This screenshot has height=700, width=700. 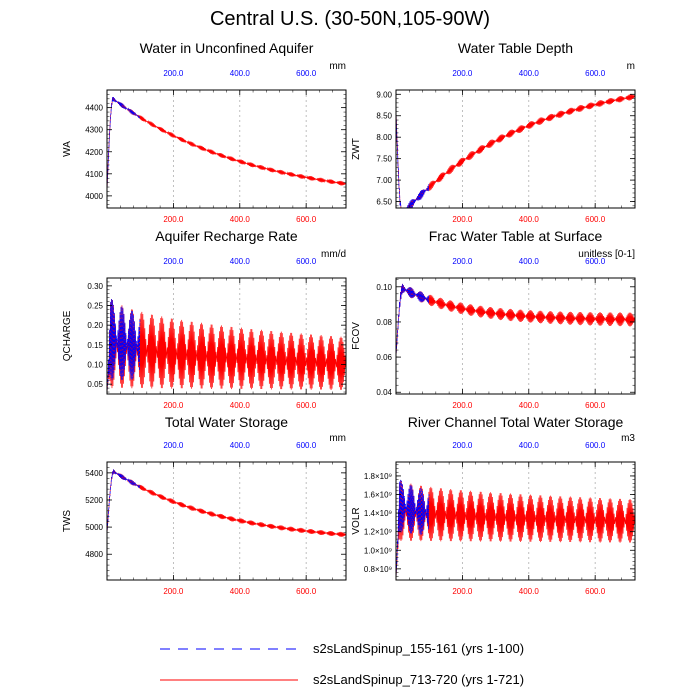 What do you see at coordinates (95, 306) in the screenshot?
I see `y-tick-label: 0.25` at bounding box center [95, 306].